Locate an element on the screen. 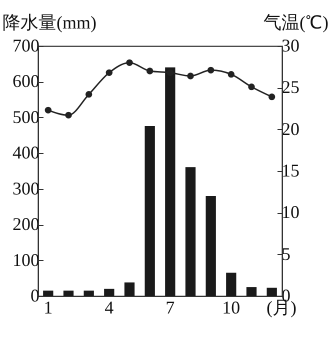 This screenshot has height=348, width=329. x-tick-label: 1 is located at coordinates (48, 308).